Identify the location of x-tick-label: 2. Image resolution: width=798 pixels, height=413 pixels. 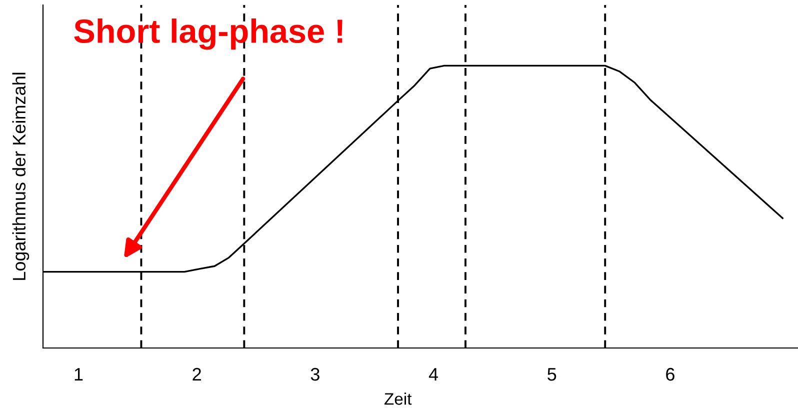
(196, 374).